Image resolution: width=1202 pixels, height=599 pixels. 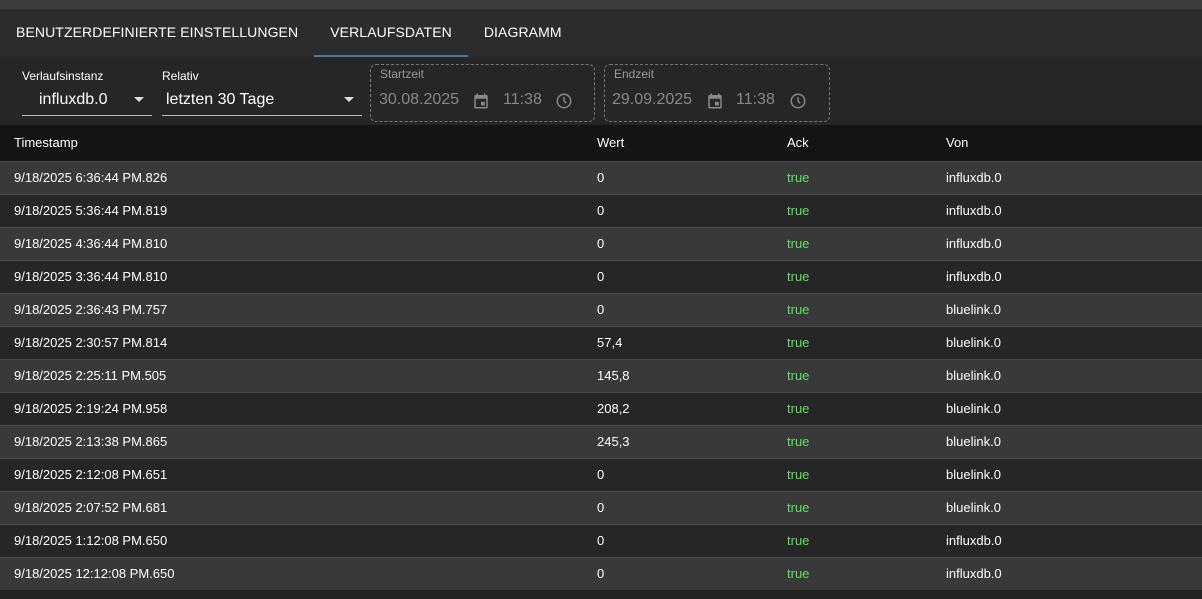 What do you see at coordinates (91, 309) in the screenshot?
I see `cell-timestamp: 9/18/2025 2:36:43 PM.757` at bounding box center [91, 309].